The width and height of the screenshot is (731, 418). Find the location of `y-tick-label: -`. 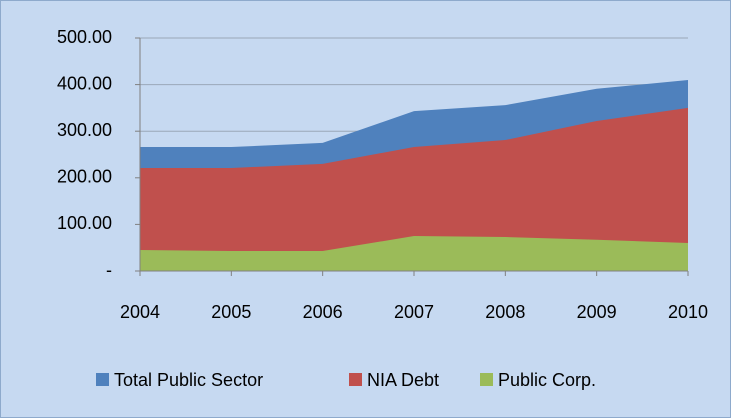

y-tick-label: - is located at coordinates (109, 270).